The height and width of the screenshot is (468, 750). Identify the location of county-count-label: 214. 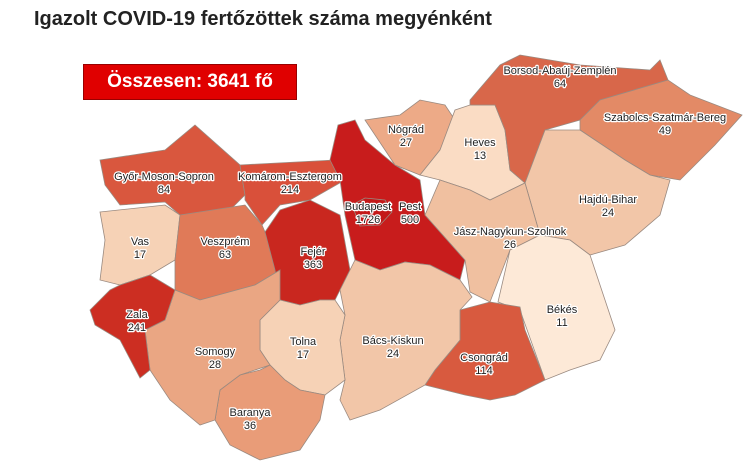
(290, 190).